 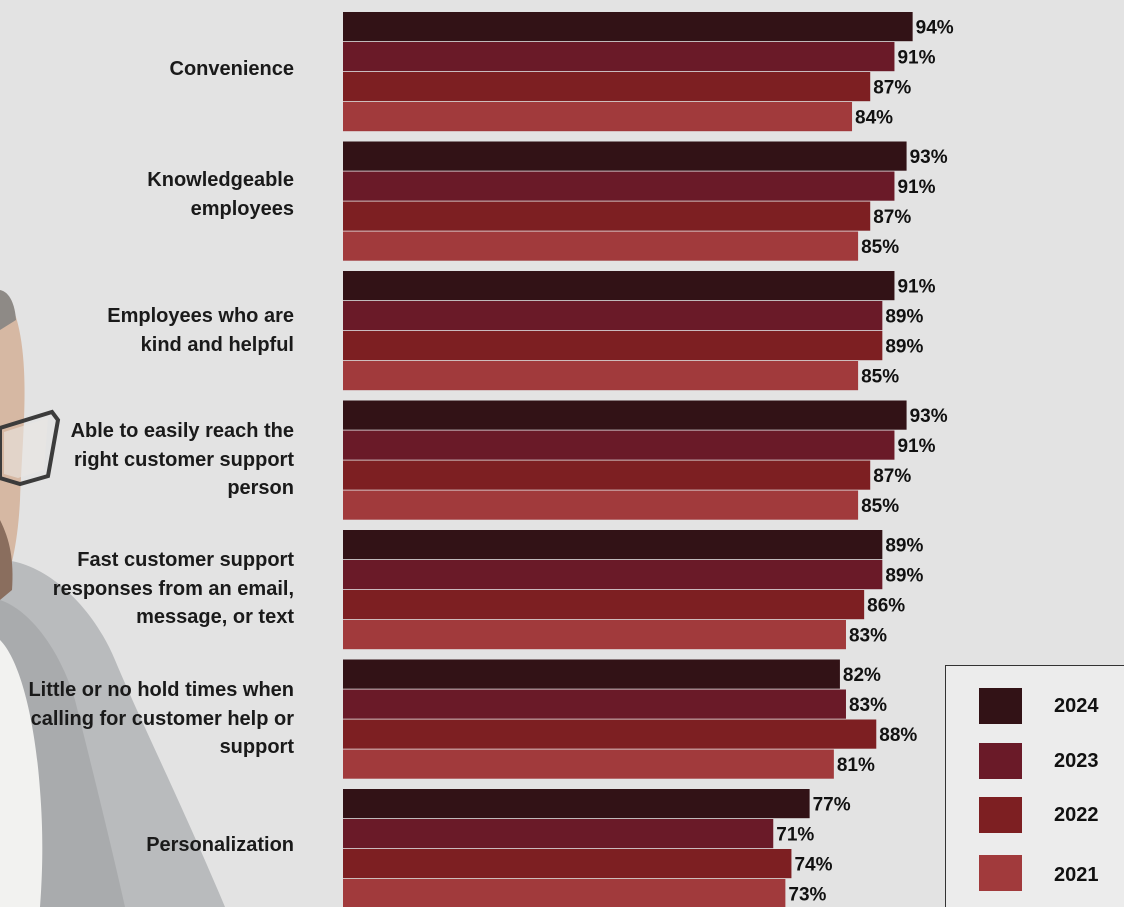 What do you see at coordinates (880, 377) in the screenshot?
I see `bar-value-label-employees-who-are-2021: 85%` at bounding box center [880, 377].